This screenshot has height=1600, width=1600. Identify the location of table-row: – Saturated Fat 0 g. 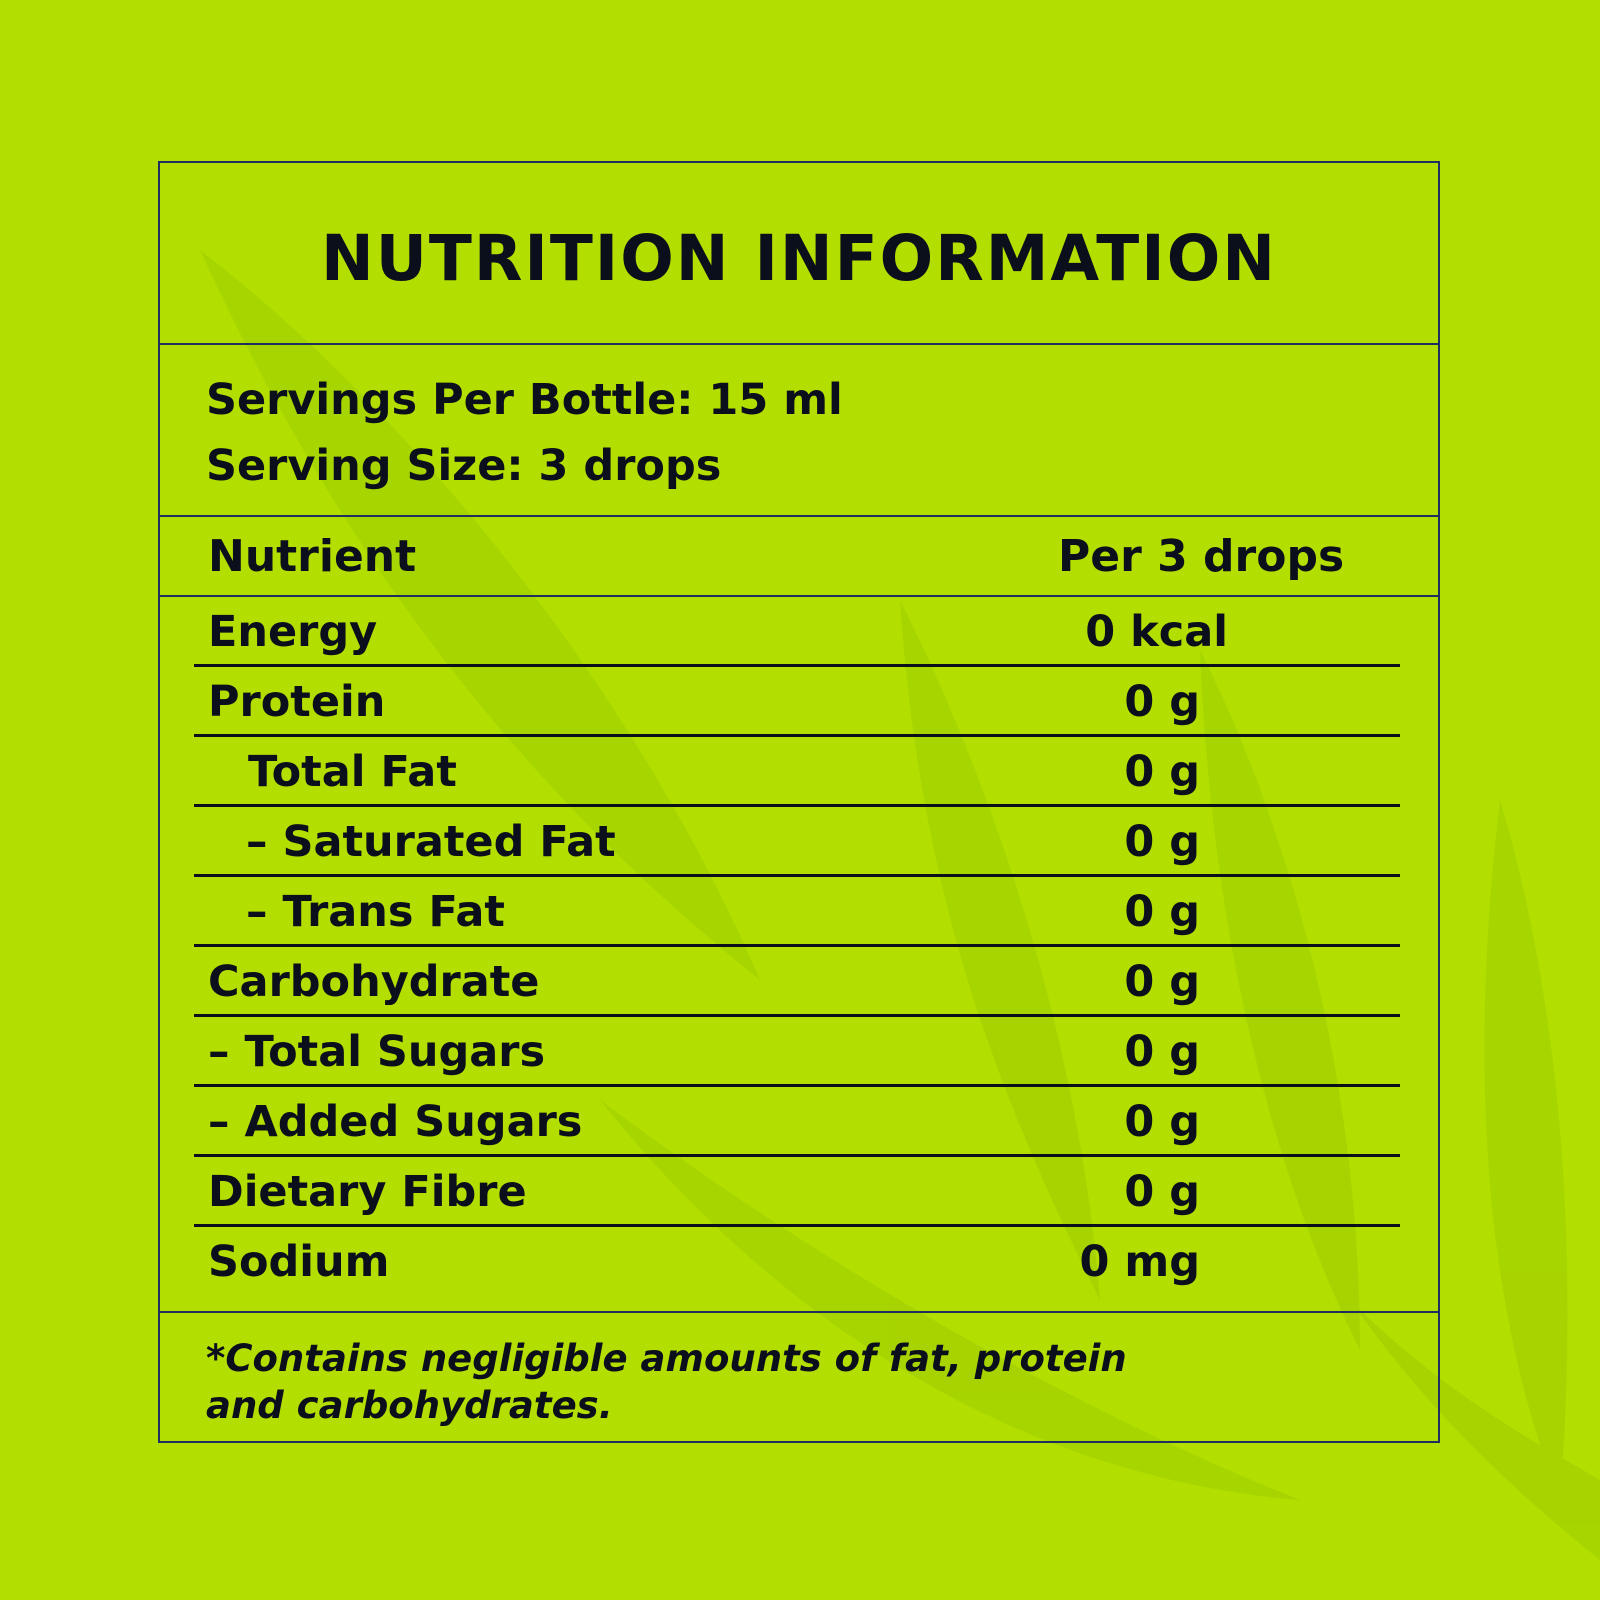
(799, 842).